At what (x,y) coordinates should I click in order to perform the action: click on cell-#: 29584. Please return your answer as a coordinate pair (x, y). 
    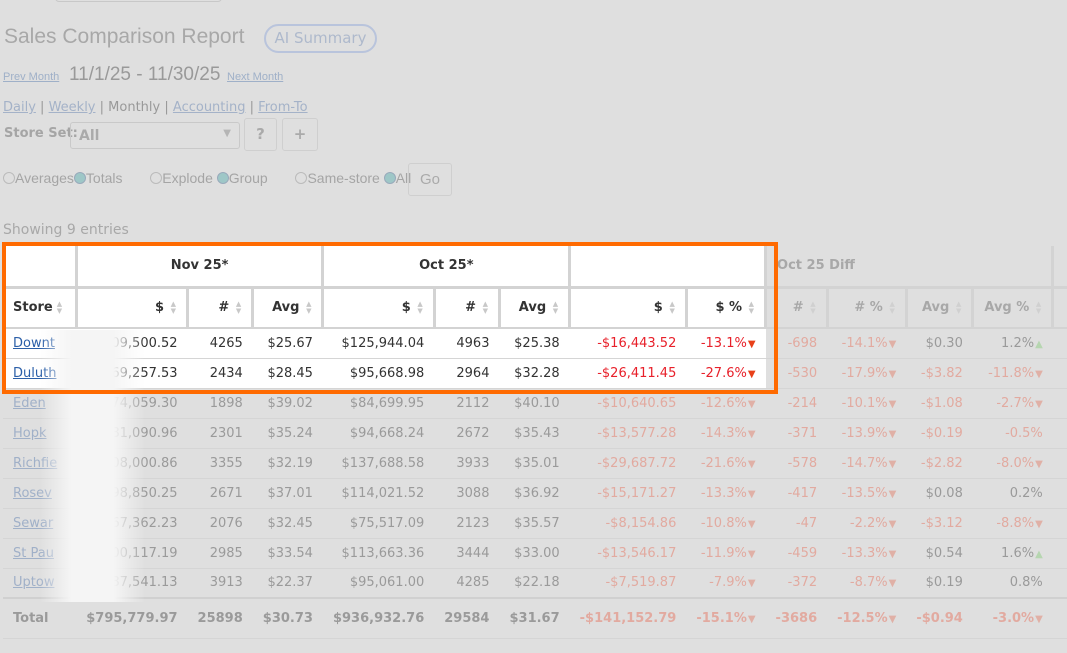
    Looking at the image, I should click on (467, 618).